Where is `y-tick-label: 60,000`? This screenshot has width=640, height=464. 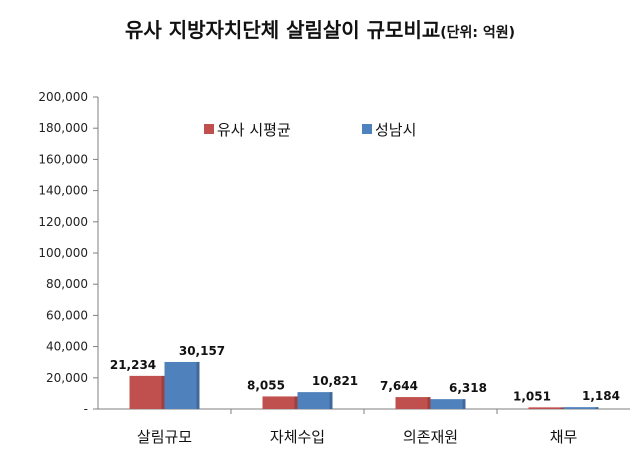
y-tick-label: 60,000 is located at coordinates (67, 315).